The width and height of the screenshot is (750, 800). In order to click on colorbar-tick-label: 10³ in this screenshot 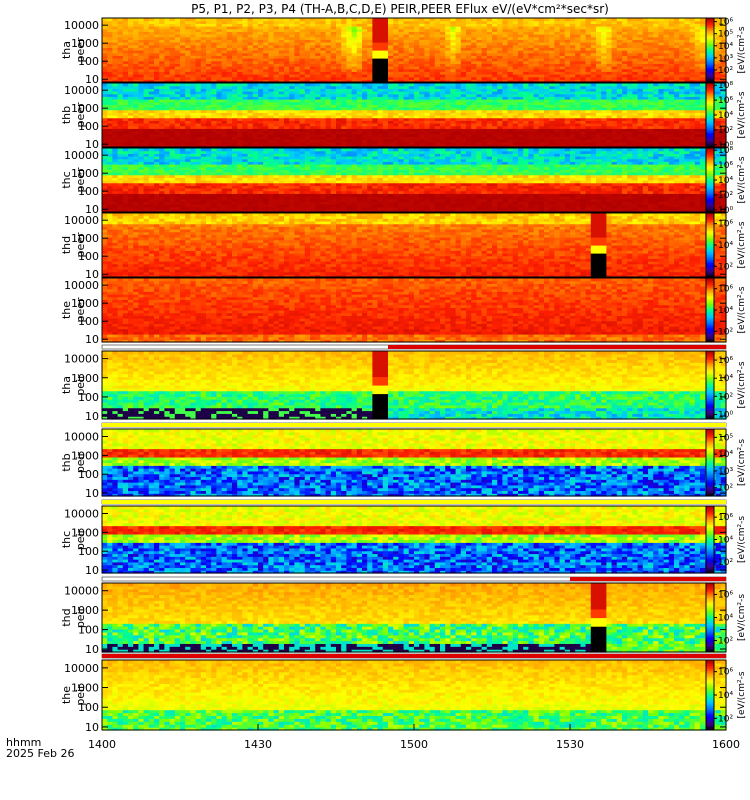, I will do `click(725, 472)`.